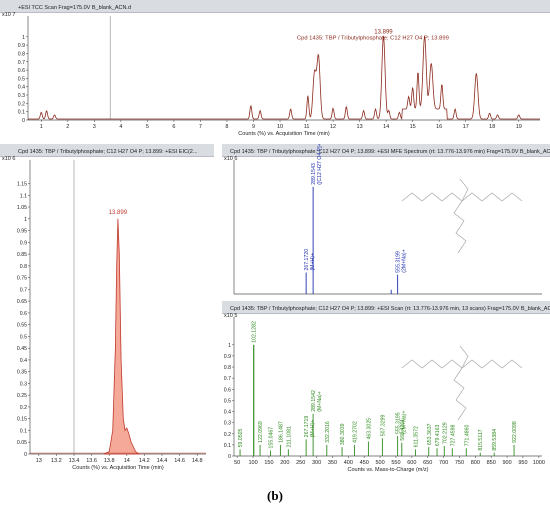 This screenshot has width=550, height=509. Describe the element at coordinates (179, 461) in the screenshot. I see `x-tick-label: 14.6` at that location.